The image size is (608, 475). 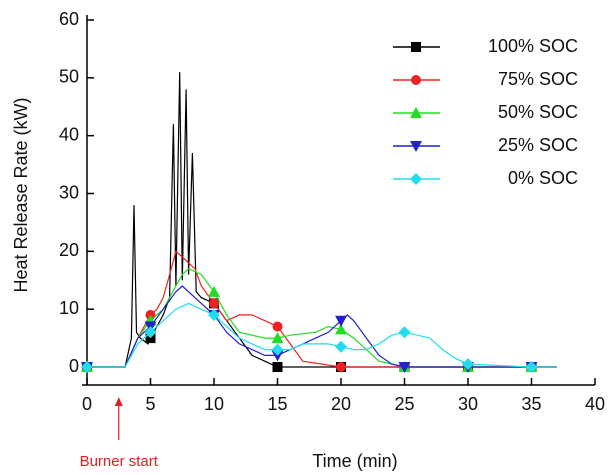 What do you see at coordinates (543, 178) in the screenshot?
I see `legend-label: 0% SOC` at bounding box center [543, 178].